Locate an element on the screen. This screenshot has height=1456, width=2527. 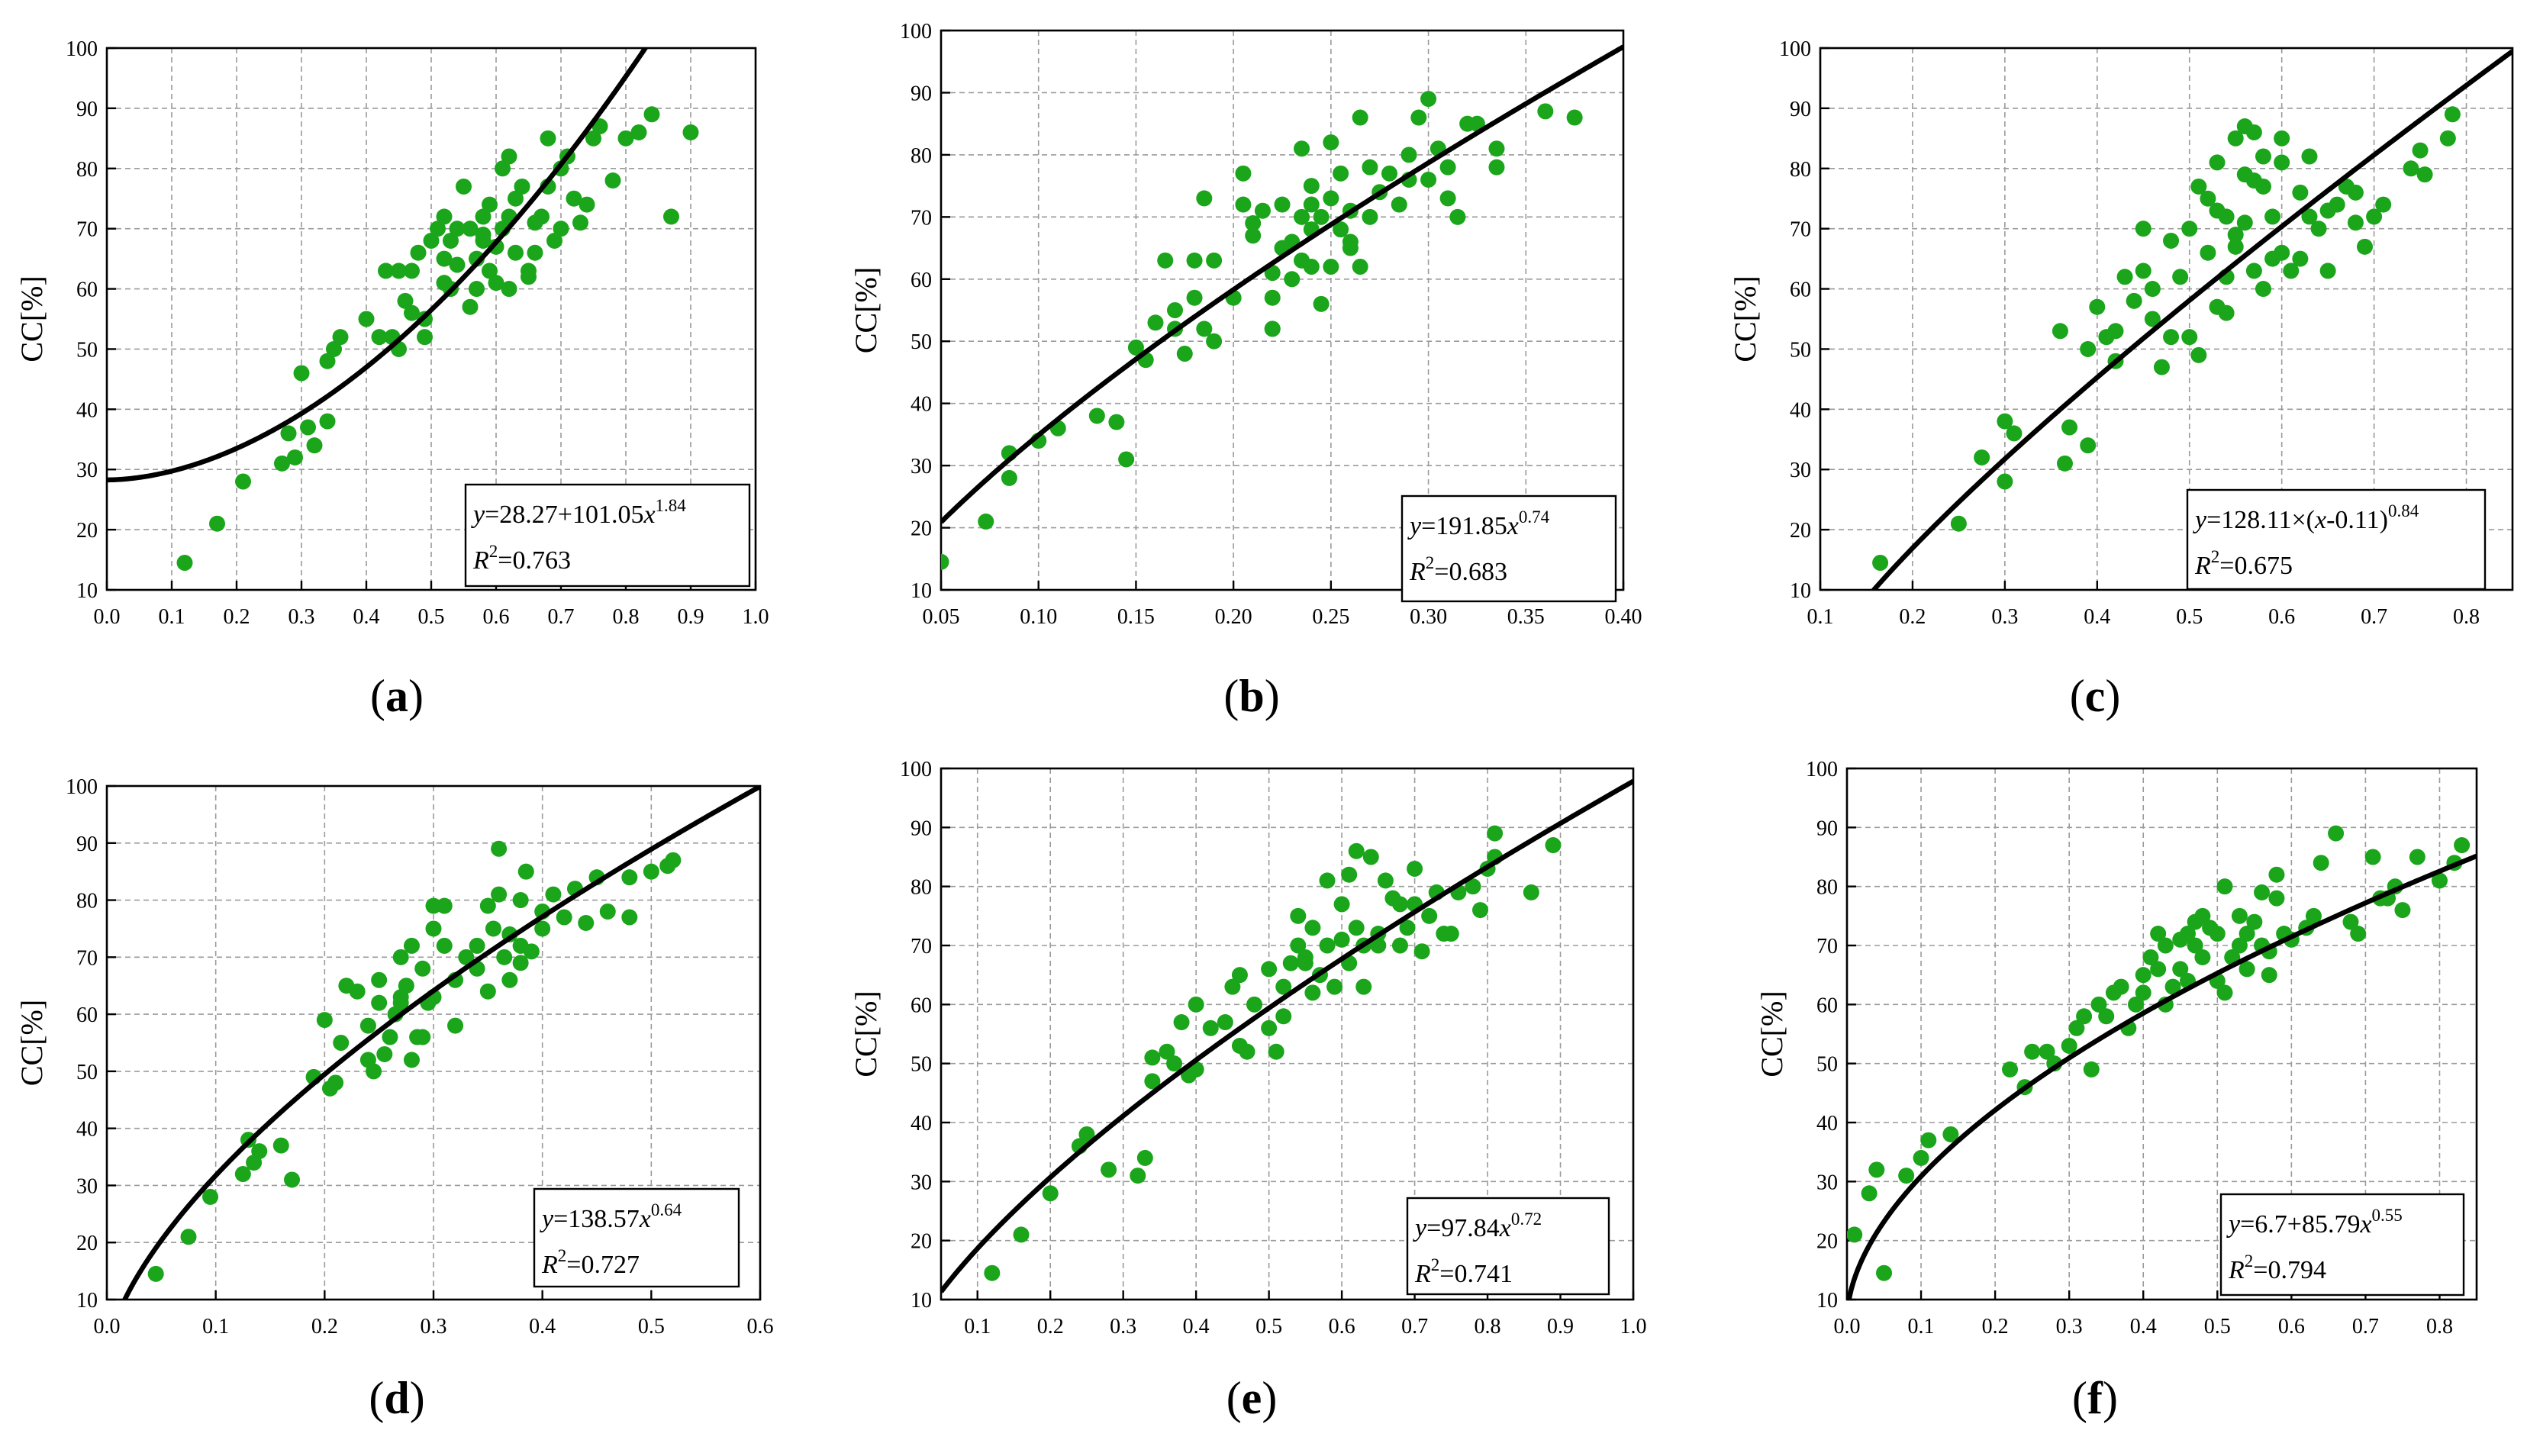
x-tick-label-c: 0.6 is located at coordinates (2281, 617).